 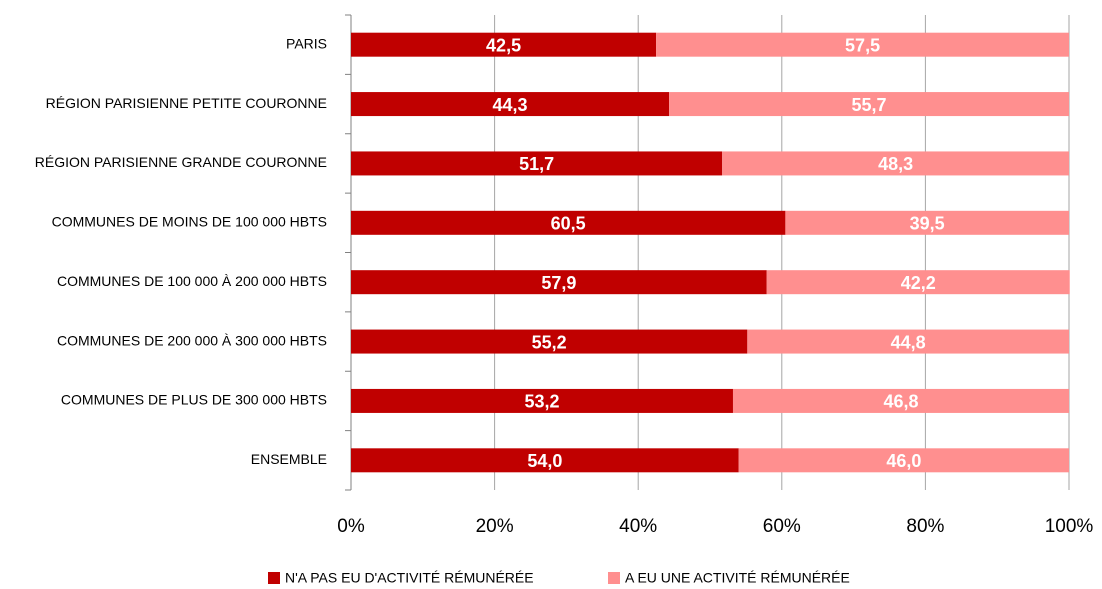 I want to click on data-label: 55,2, so click(x=549, y=342).